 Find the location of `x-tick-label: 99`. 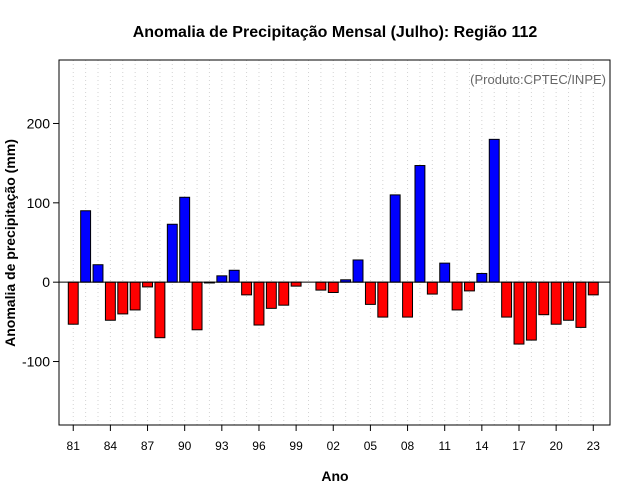

x-tick-label: 99 is located at coordinates (296, 446).